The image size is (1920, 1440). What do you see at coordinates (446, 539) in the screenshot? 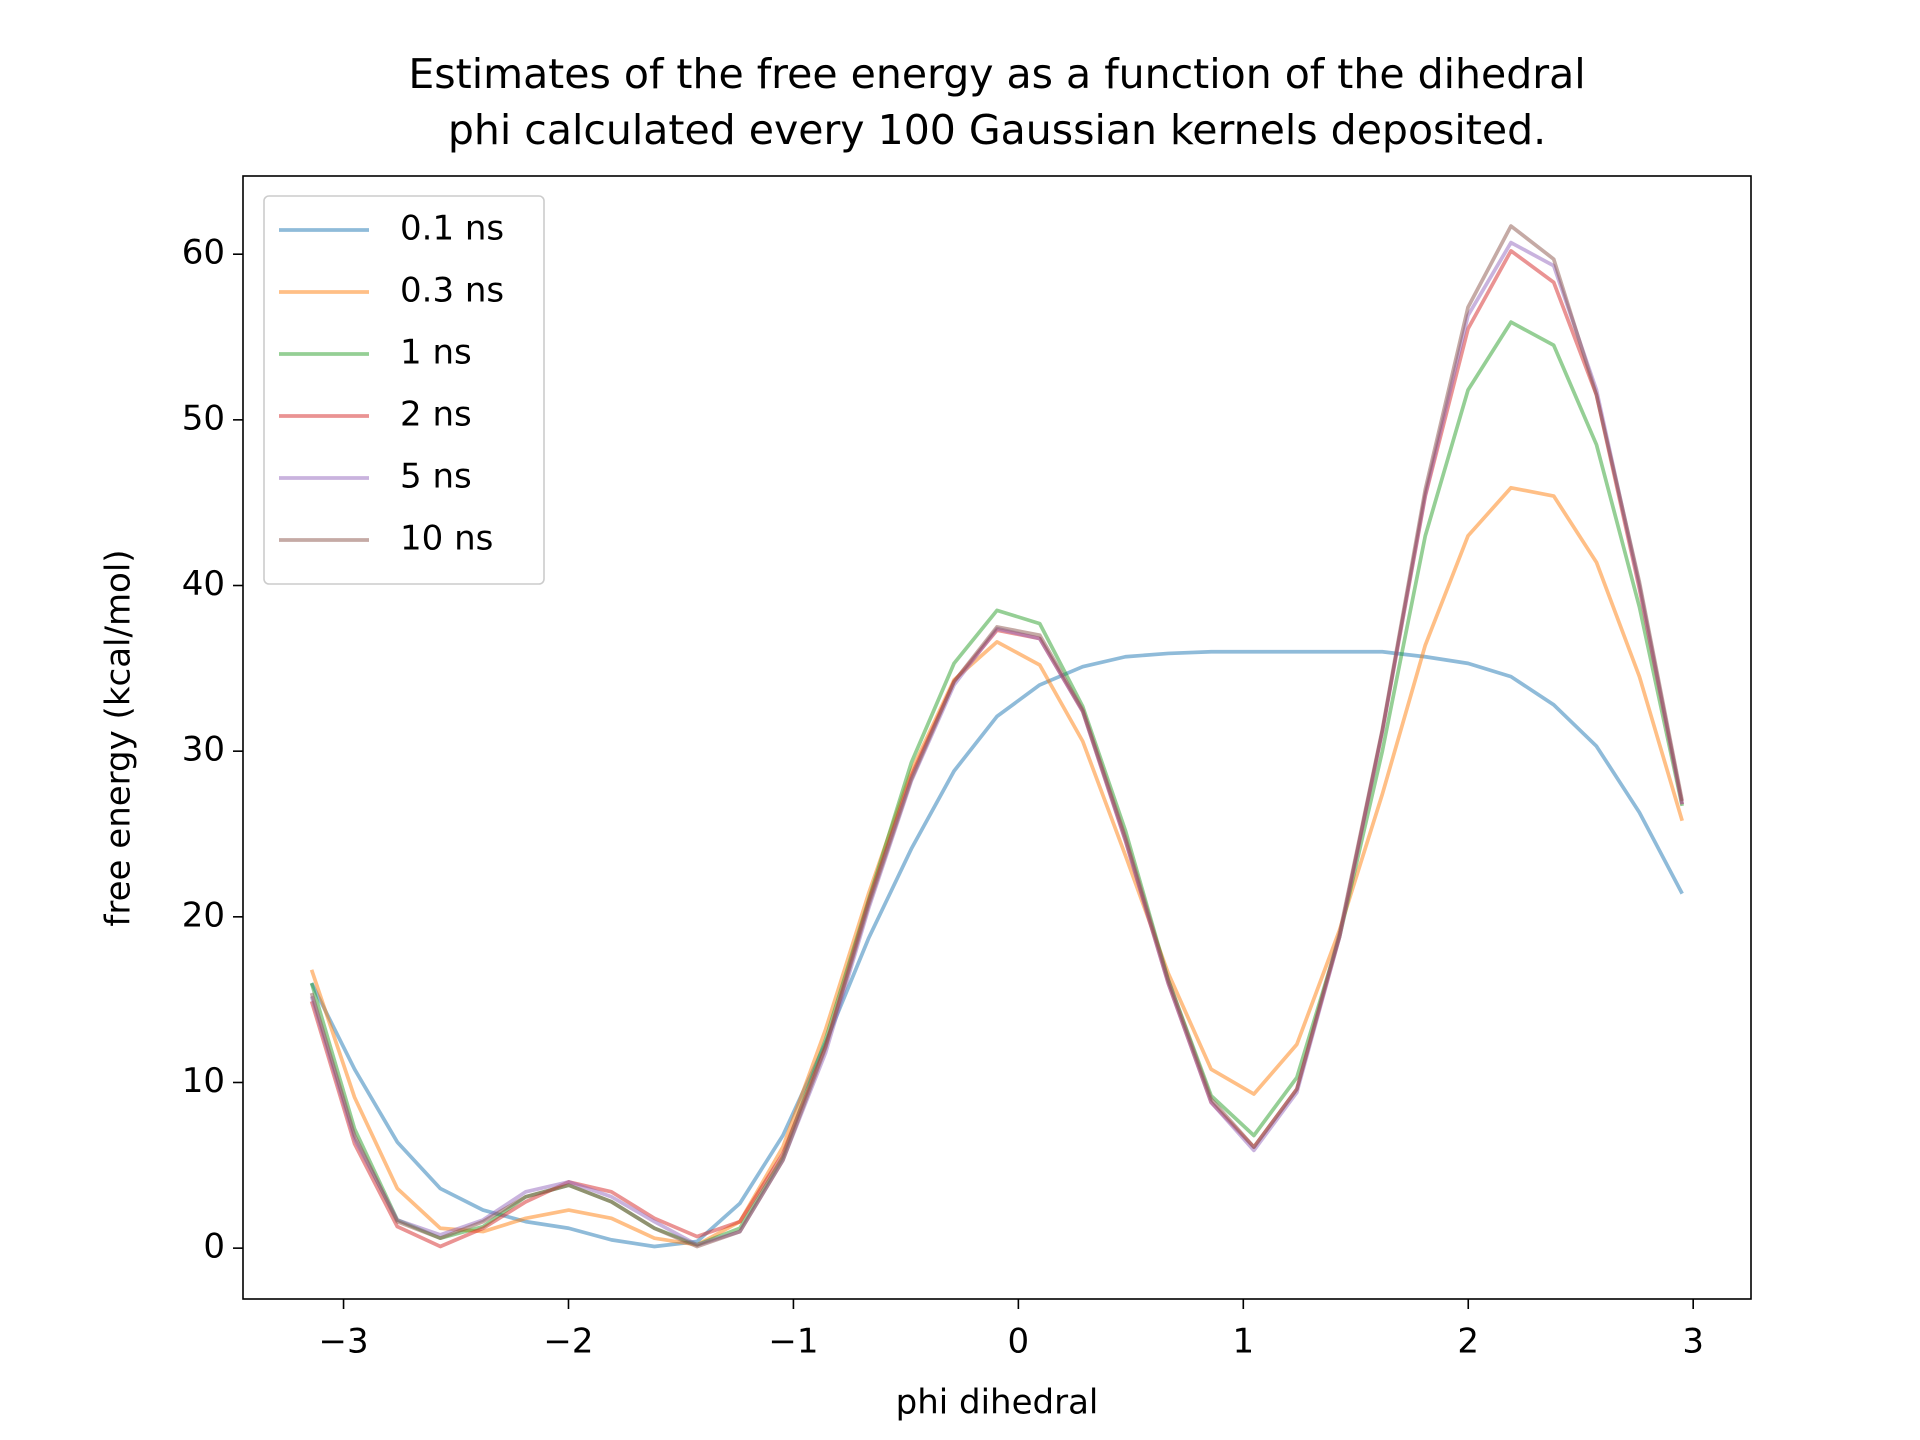
I see `legend-label: 10 ns` at bounding box center [446, 539].